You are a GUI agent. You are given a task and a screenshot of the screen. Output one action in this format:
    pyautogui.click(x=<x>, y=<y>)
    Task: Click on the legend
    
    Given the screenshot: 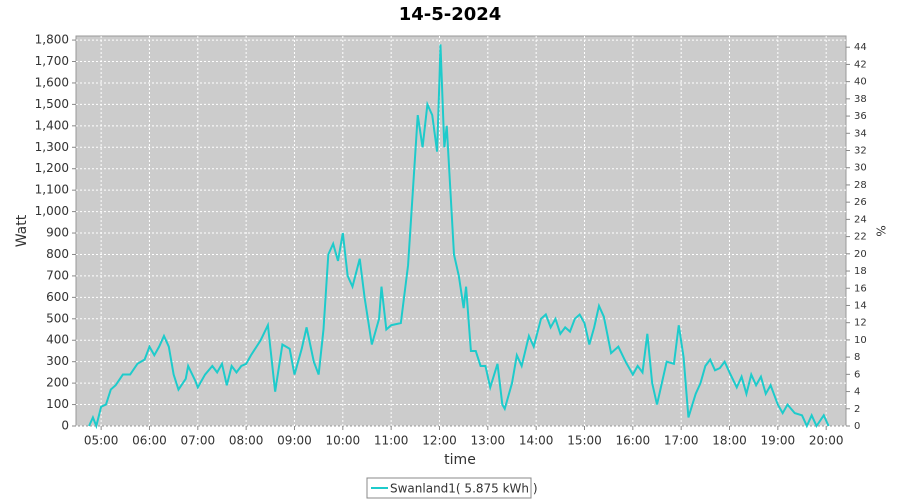 What is the action you would take?
    pyautogui.click(x=449, y=488)
    